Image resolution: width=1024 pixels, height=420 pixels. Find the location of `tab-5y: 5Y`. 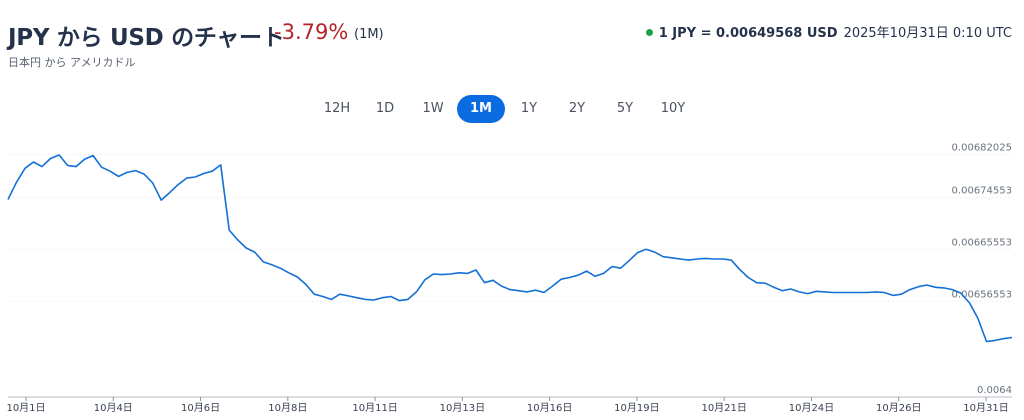

tab-5y: 5Y is located at coordinates (625, 108).